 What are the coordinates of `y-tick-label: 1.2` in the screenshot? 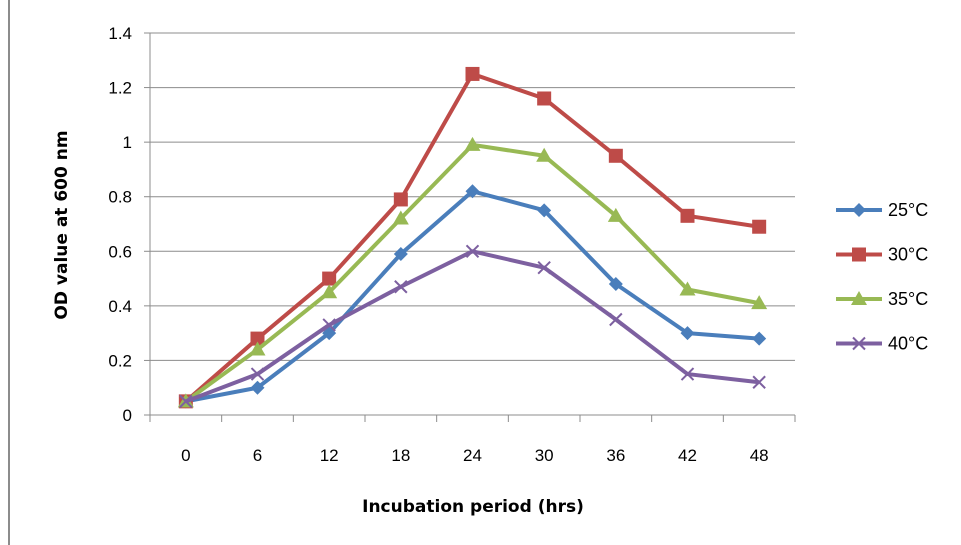 It's located at (120, 88).